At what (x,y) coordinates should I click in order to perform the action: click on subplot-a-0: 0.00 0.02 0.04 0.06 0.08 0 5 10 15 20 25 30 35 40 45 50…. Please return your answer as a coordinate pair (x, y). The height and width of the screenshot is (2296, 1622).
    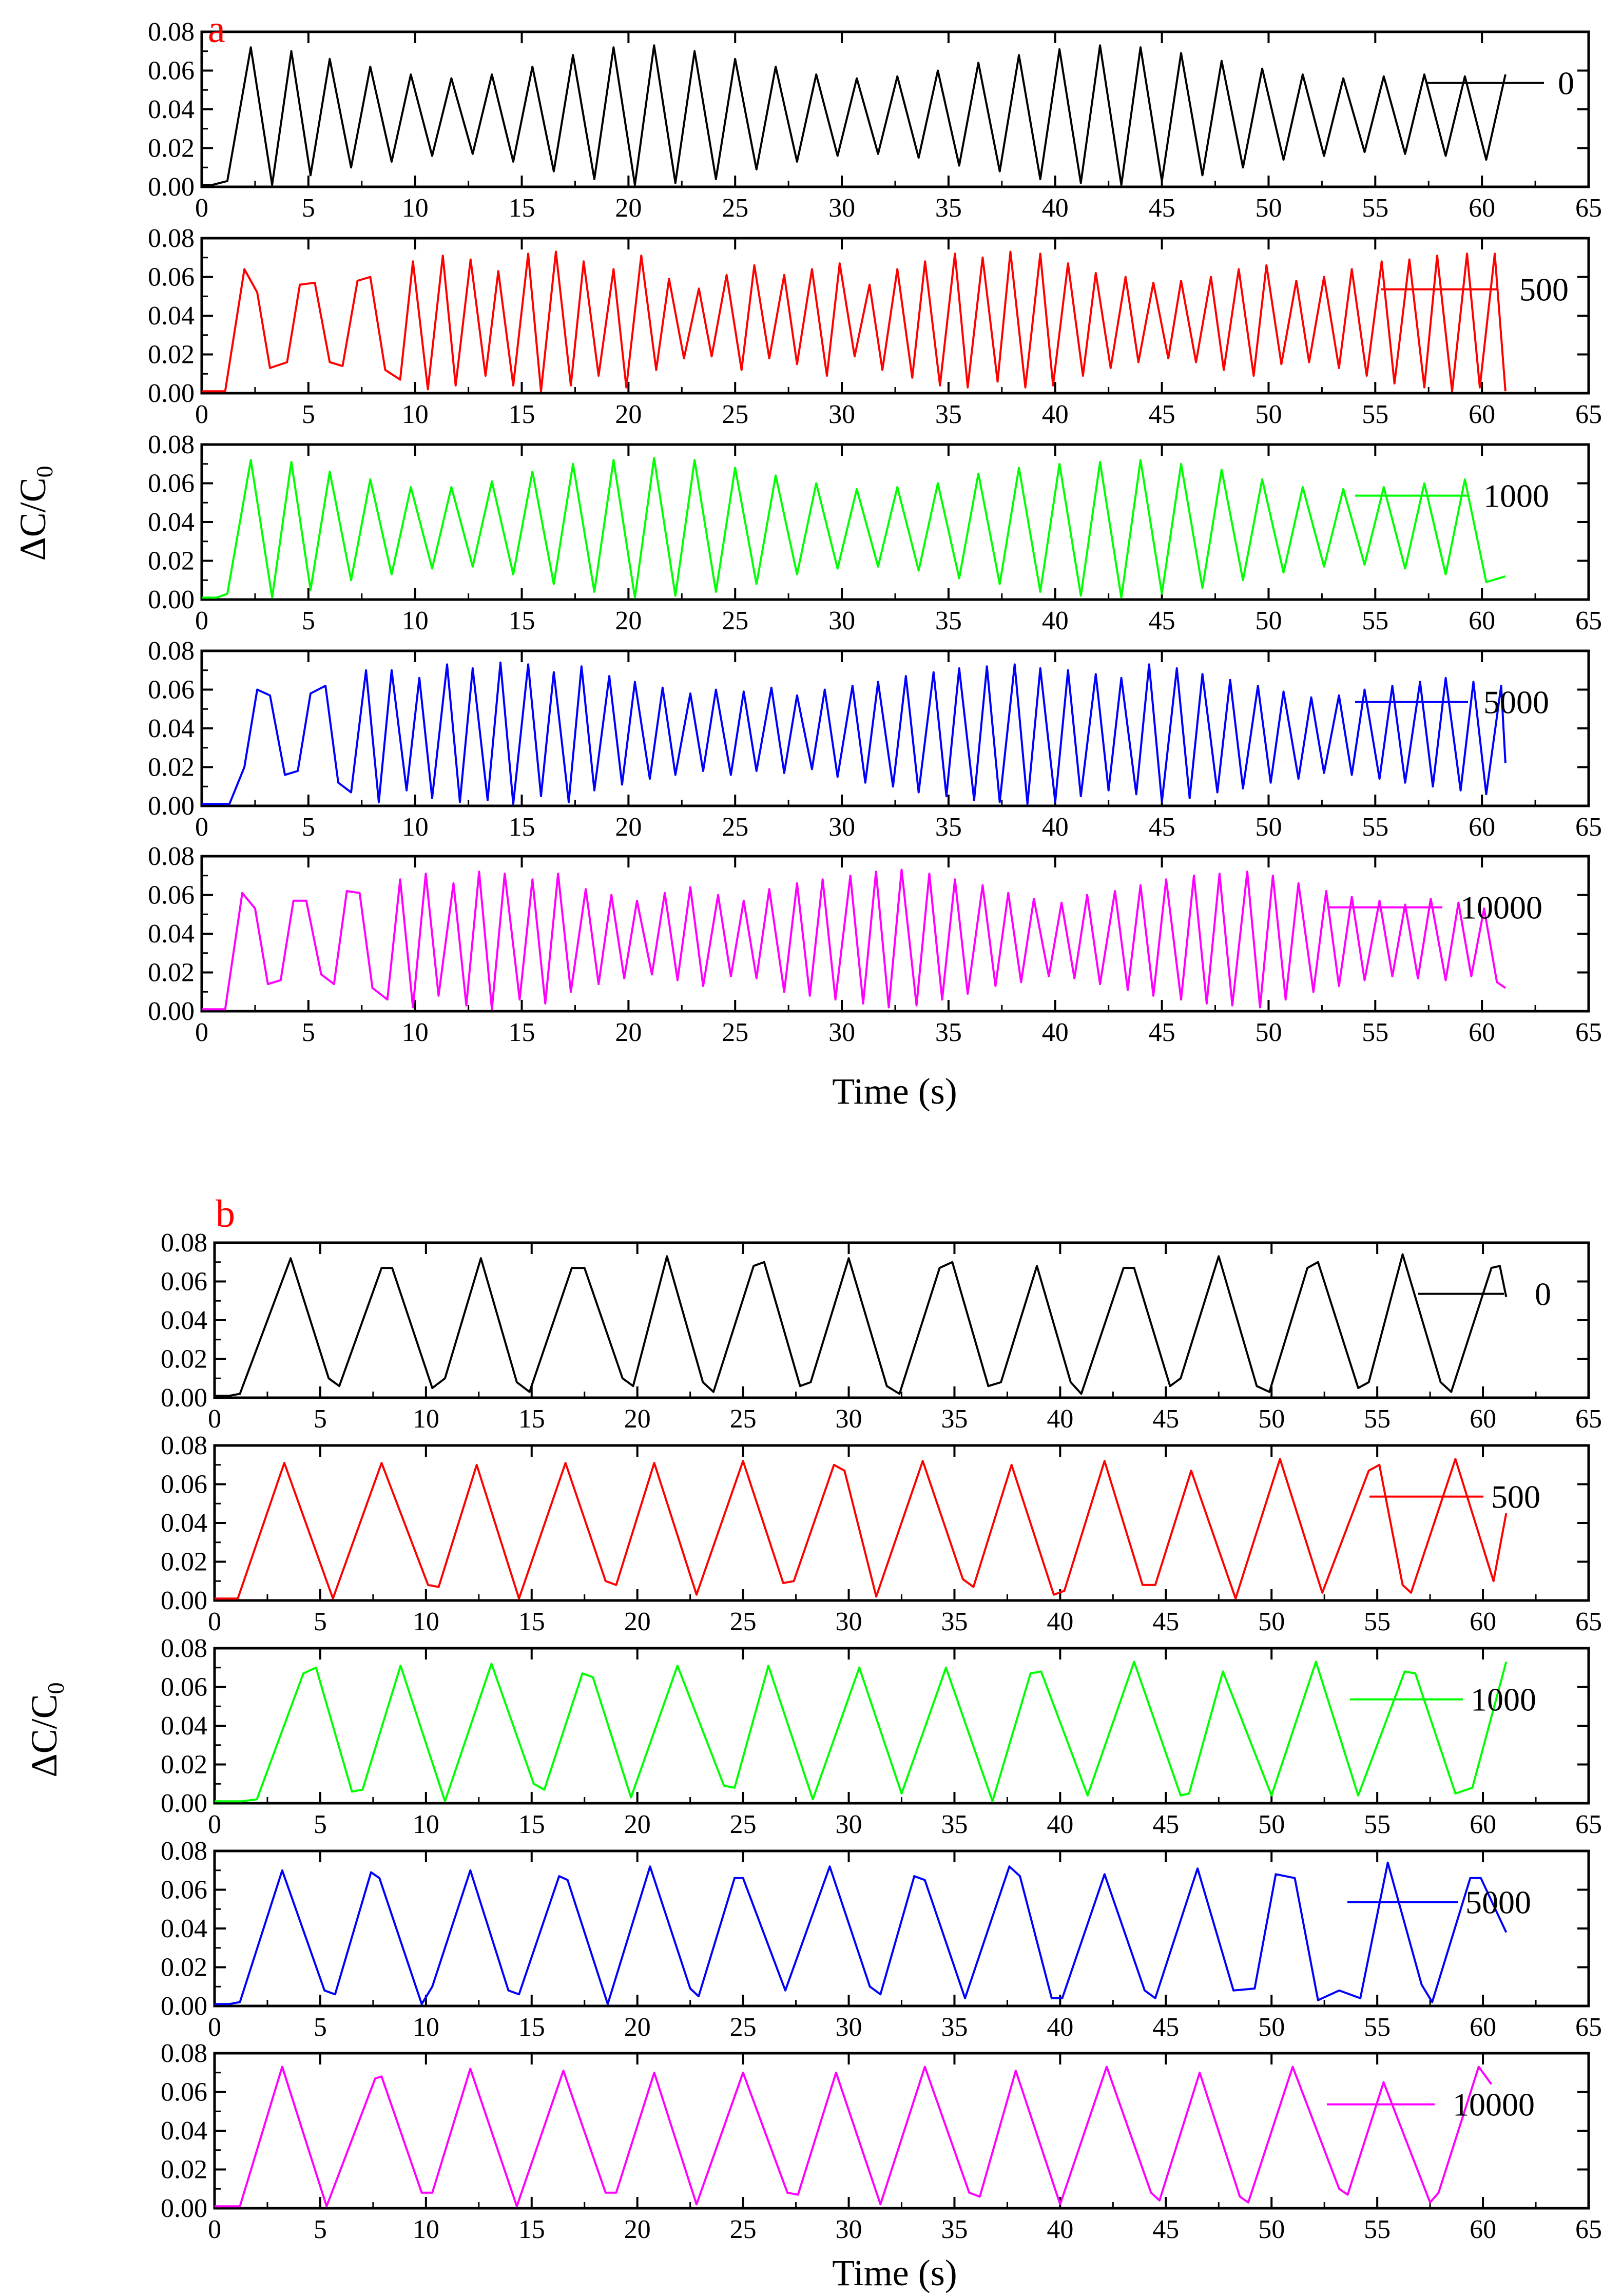
    Looking at the image, I should click on (875, 120).